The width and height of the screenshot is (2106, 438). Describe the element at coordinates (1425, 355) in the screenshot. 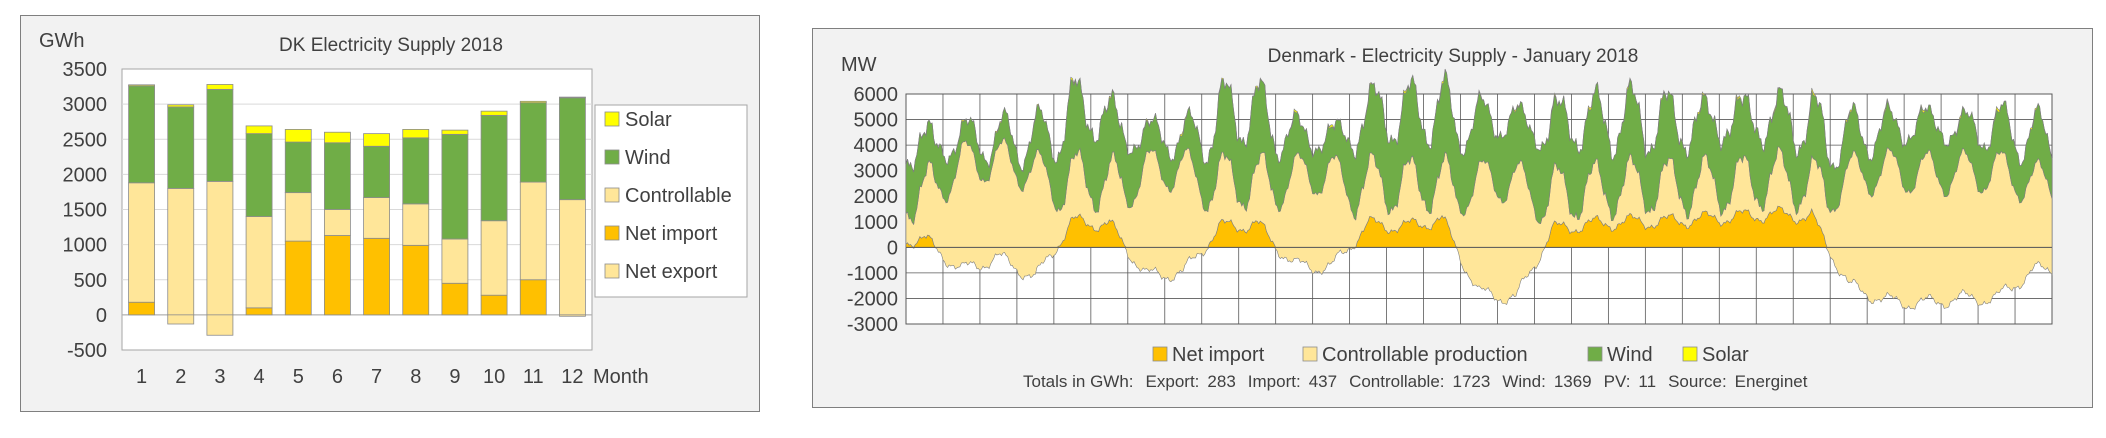

I see `legend-label: Controllable production` at that location.